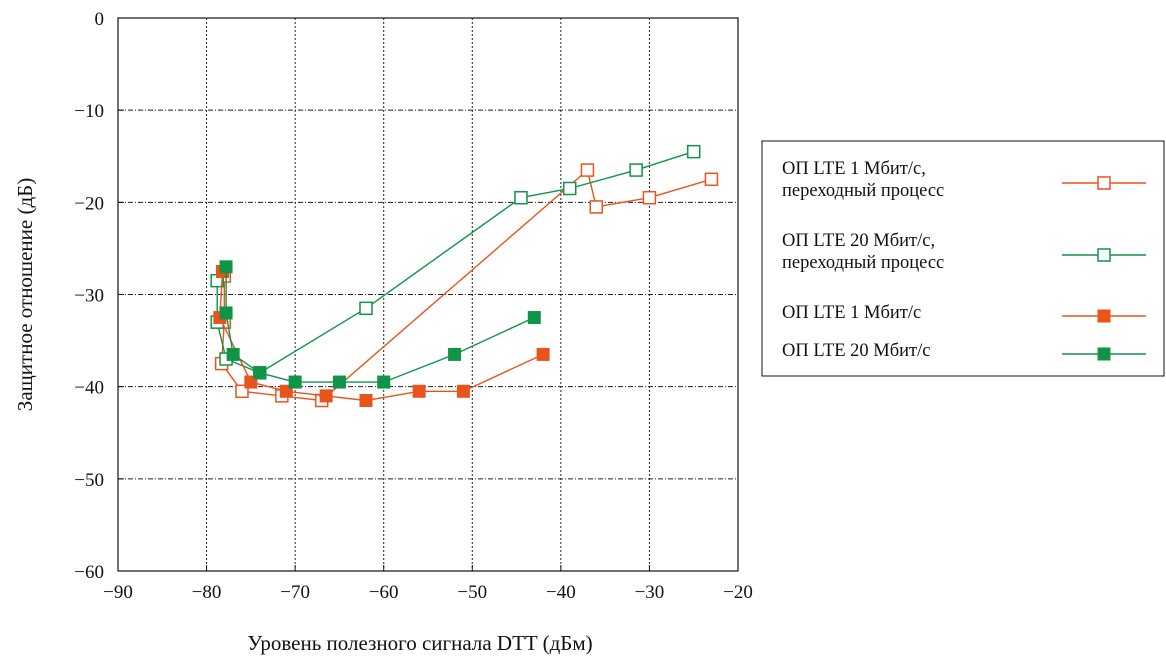 This screenshot has height=667, width=1166. What do you see at coordinates (89, 296) in the screenshot?
I see `y-tick-label-3: −30` at bounding box center [89, 296].